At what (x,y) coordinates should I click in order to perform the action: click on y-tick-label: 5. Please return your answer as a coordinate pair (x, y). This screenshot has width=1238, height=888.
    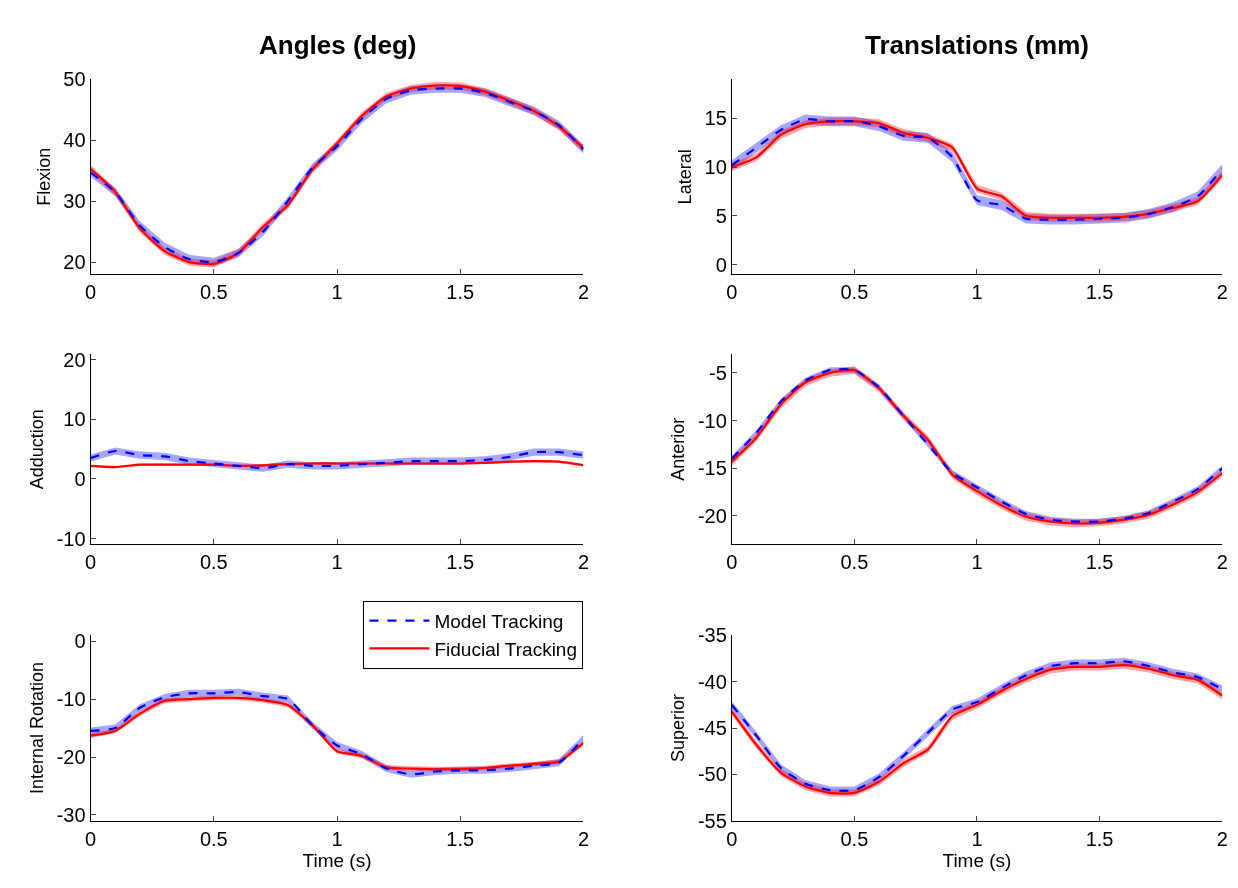
    Looking at the image, I should click on (721, 215).